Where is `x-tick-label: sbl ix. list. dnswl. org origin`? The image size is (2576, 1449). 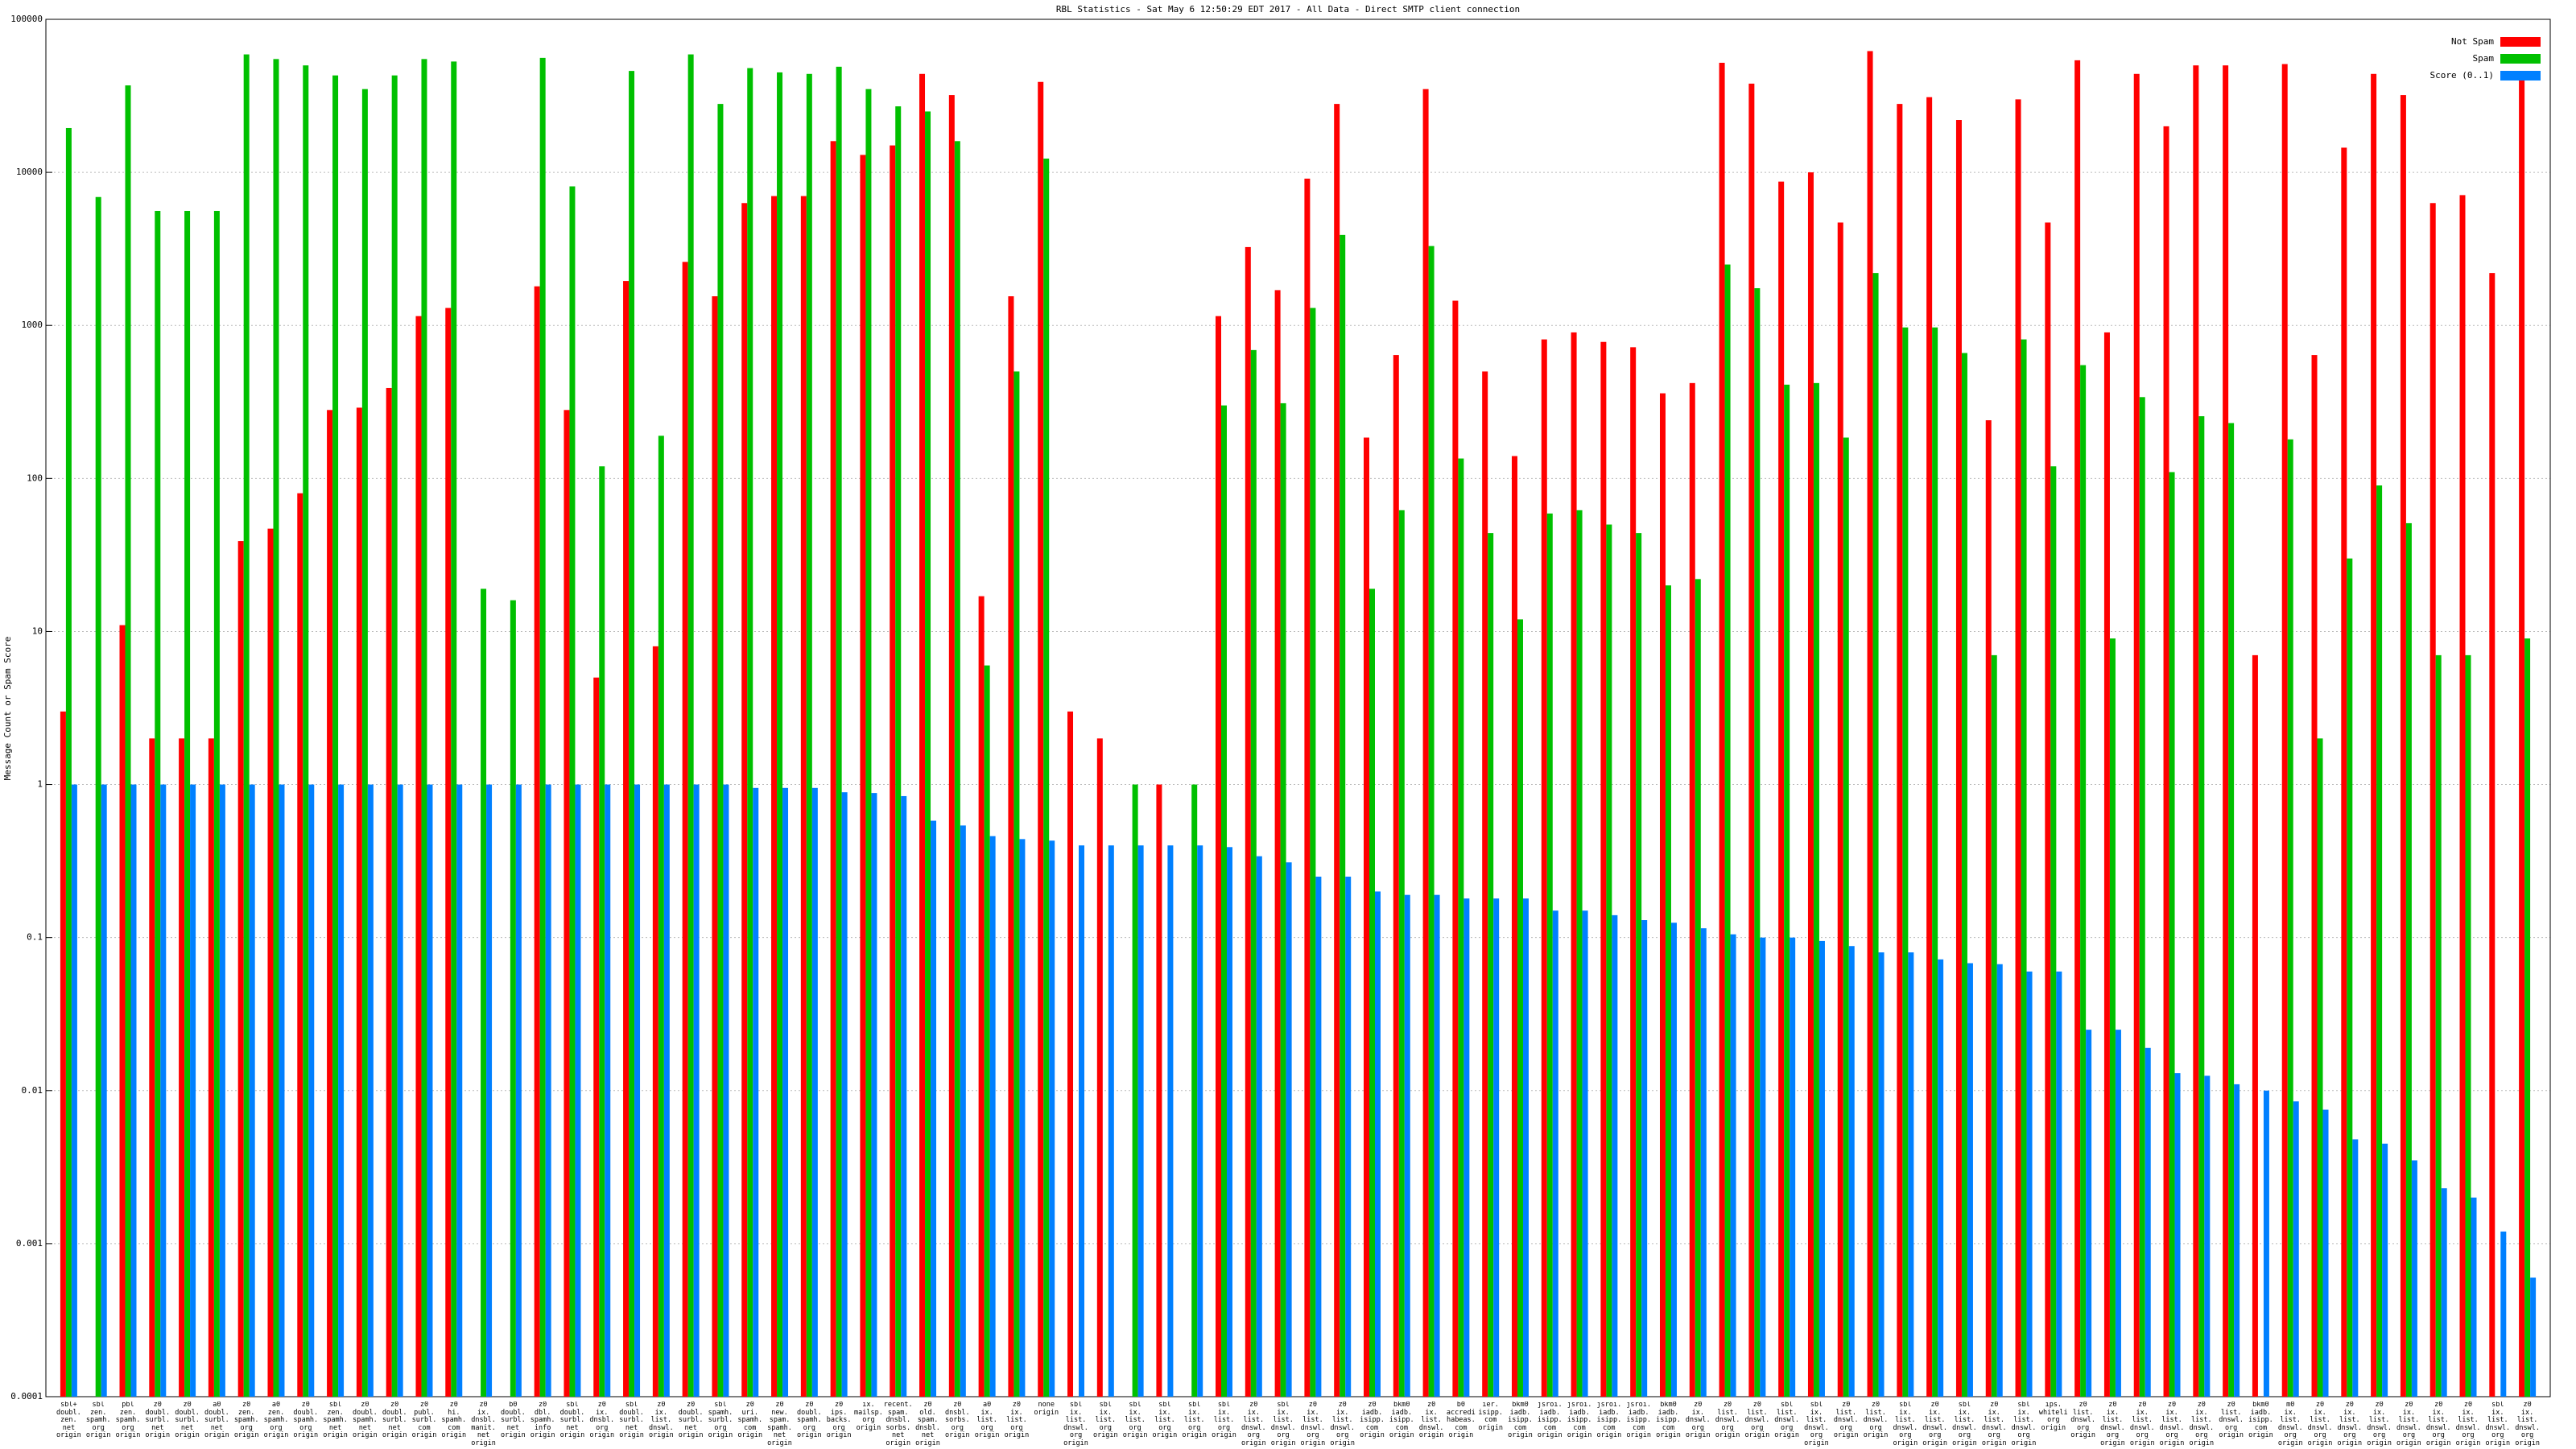 x-tick-label: sbl ix. list. dnswl. org origin is located at coordinates (2024, 1424).